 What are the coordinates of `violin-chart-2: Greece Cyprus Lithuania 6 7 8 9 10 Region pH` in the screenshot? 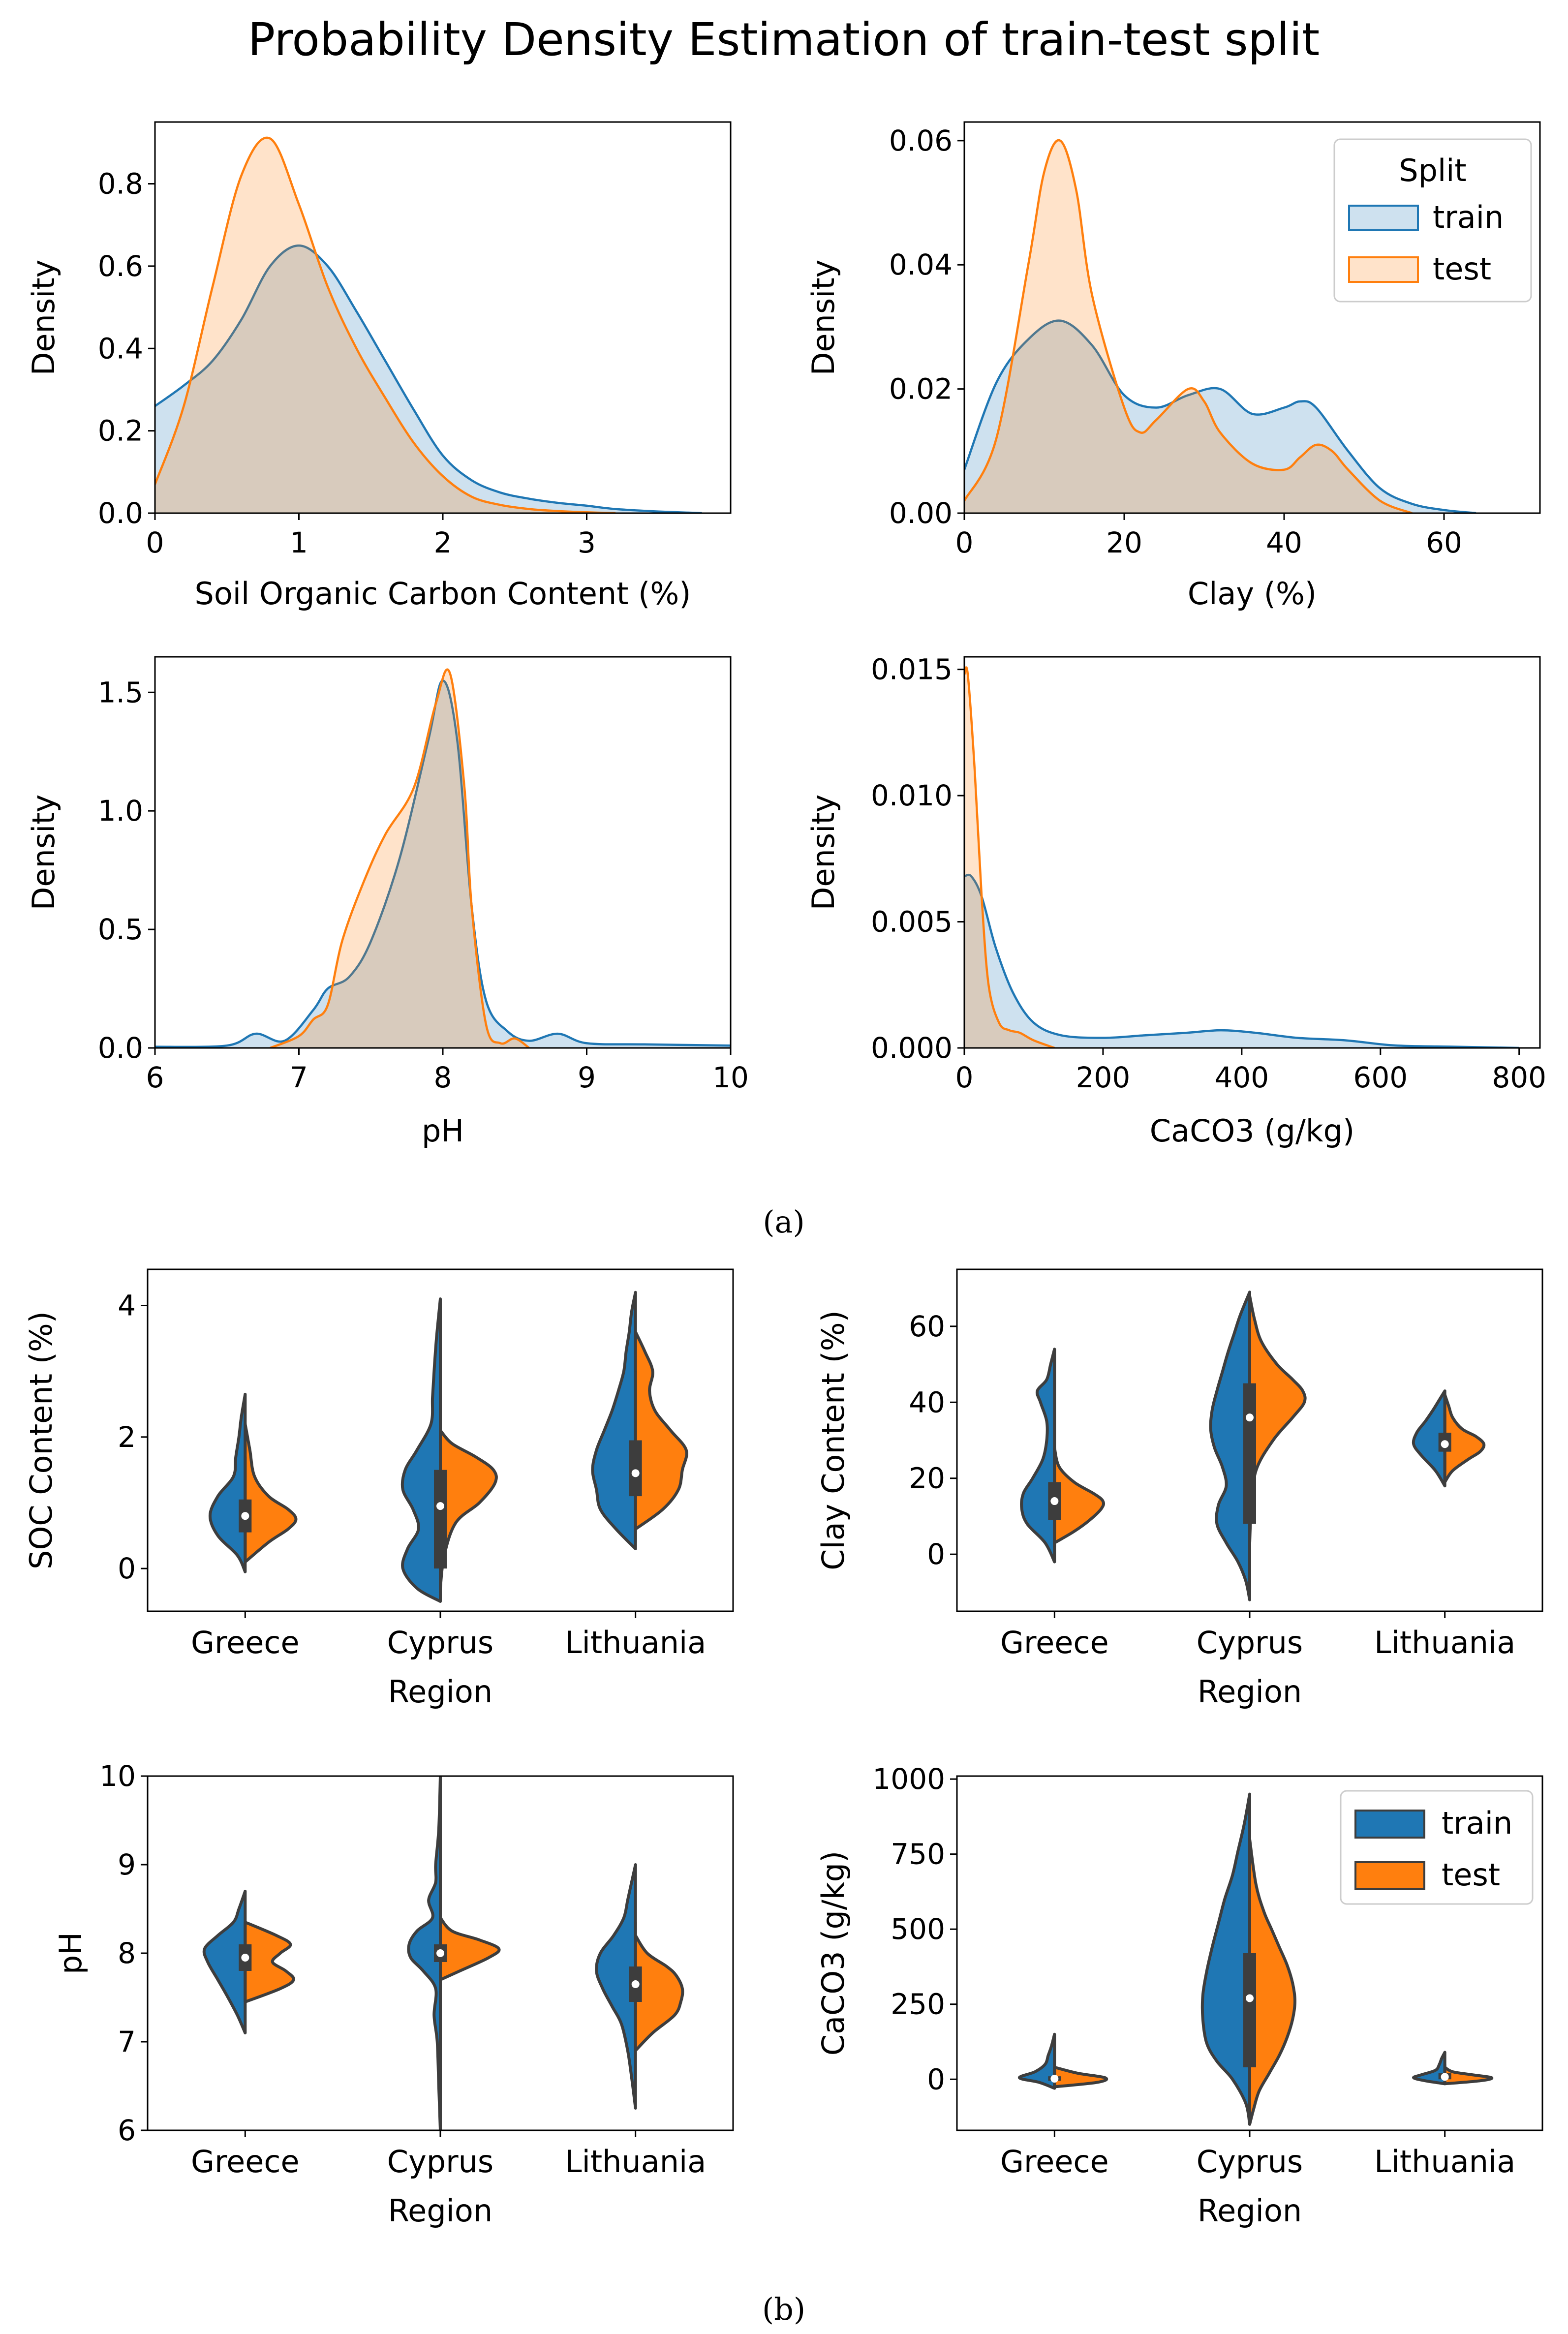 It's located at (393, 1994).